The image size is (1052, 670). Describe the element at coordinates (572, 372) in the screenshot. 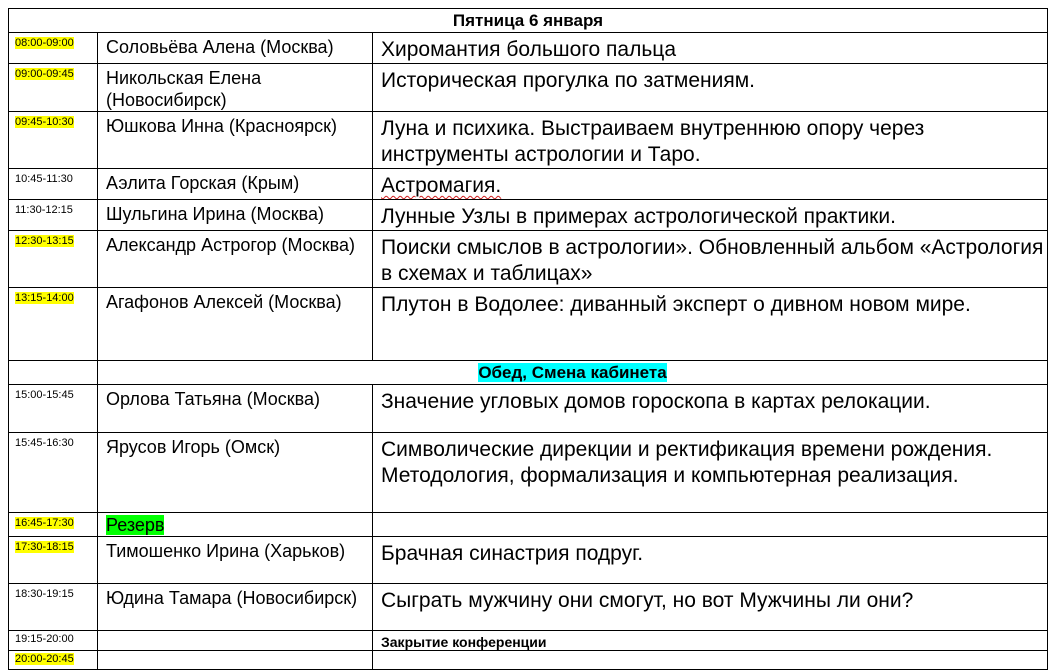

I see `lunch-label: Обед, Смена кабинета` at that location.